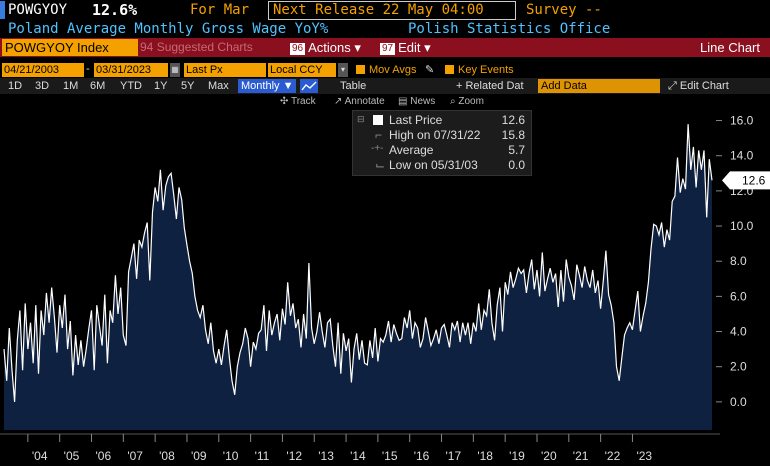 The image size is (770, 466). What do you see at coordinates (361, 119) in the screenshot?
I see `legend-collapse-icon: ⊟` at bounding box center [361, 119].